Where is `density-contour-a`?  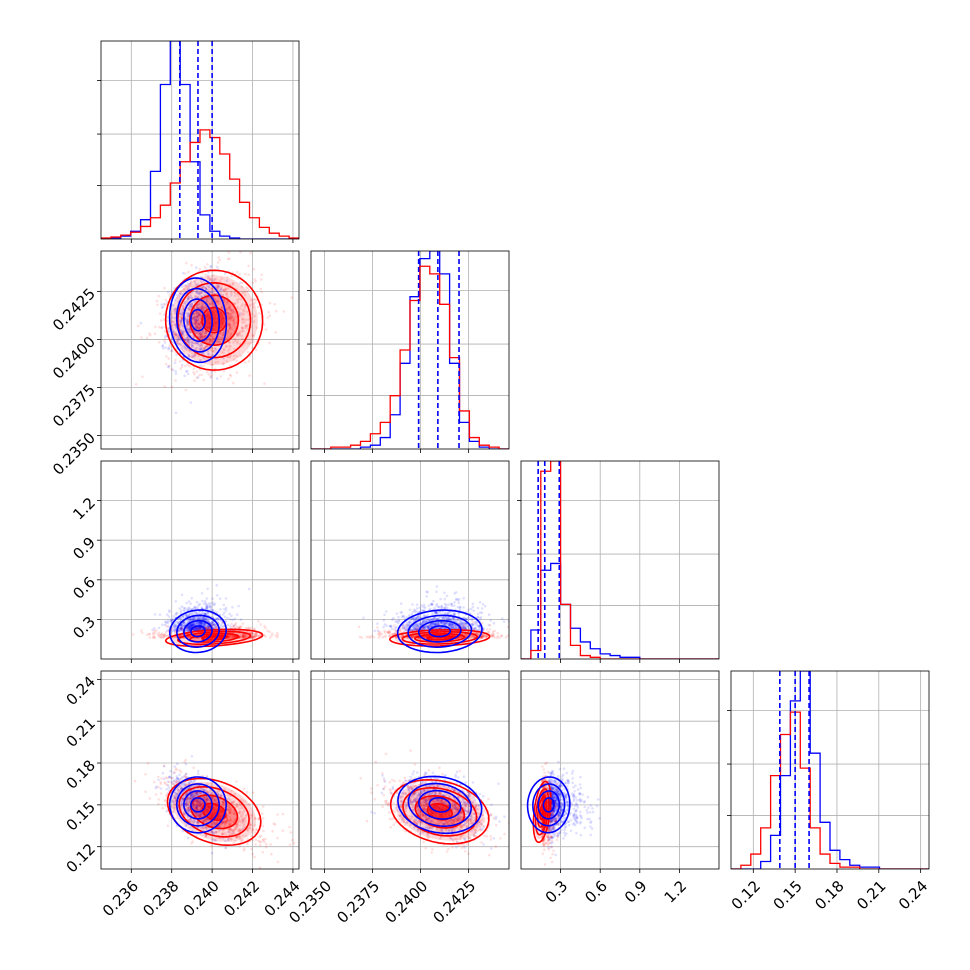
density-contour-a is located at coordinates (198, 320).